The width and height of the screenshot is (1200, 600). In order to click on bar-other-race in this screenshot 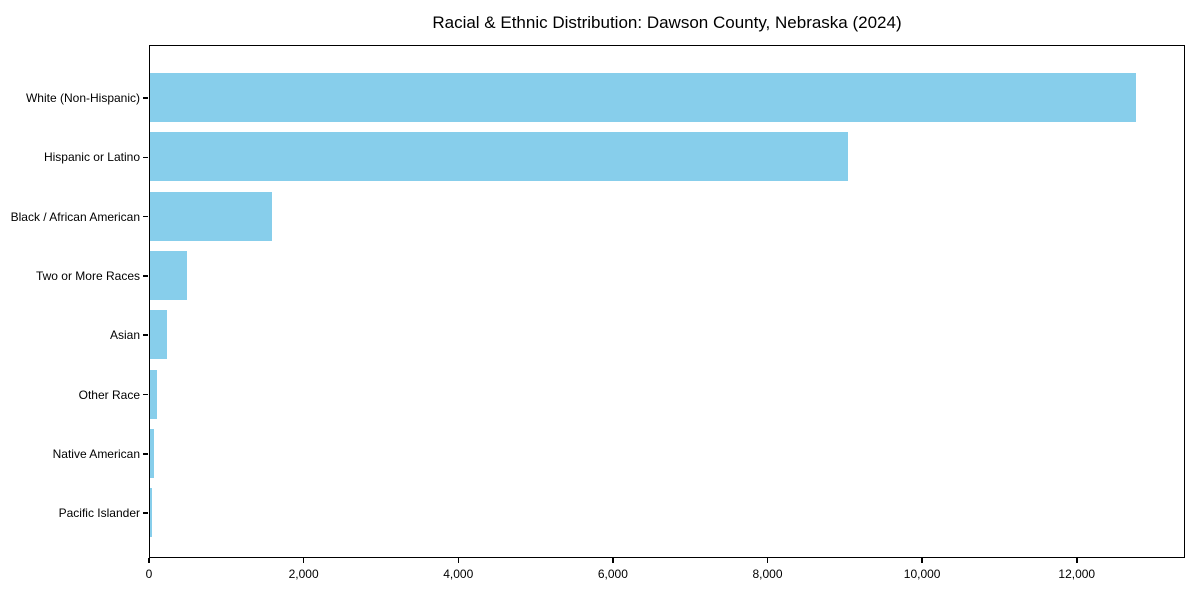, I will do `click(153, 394)`.